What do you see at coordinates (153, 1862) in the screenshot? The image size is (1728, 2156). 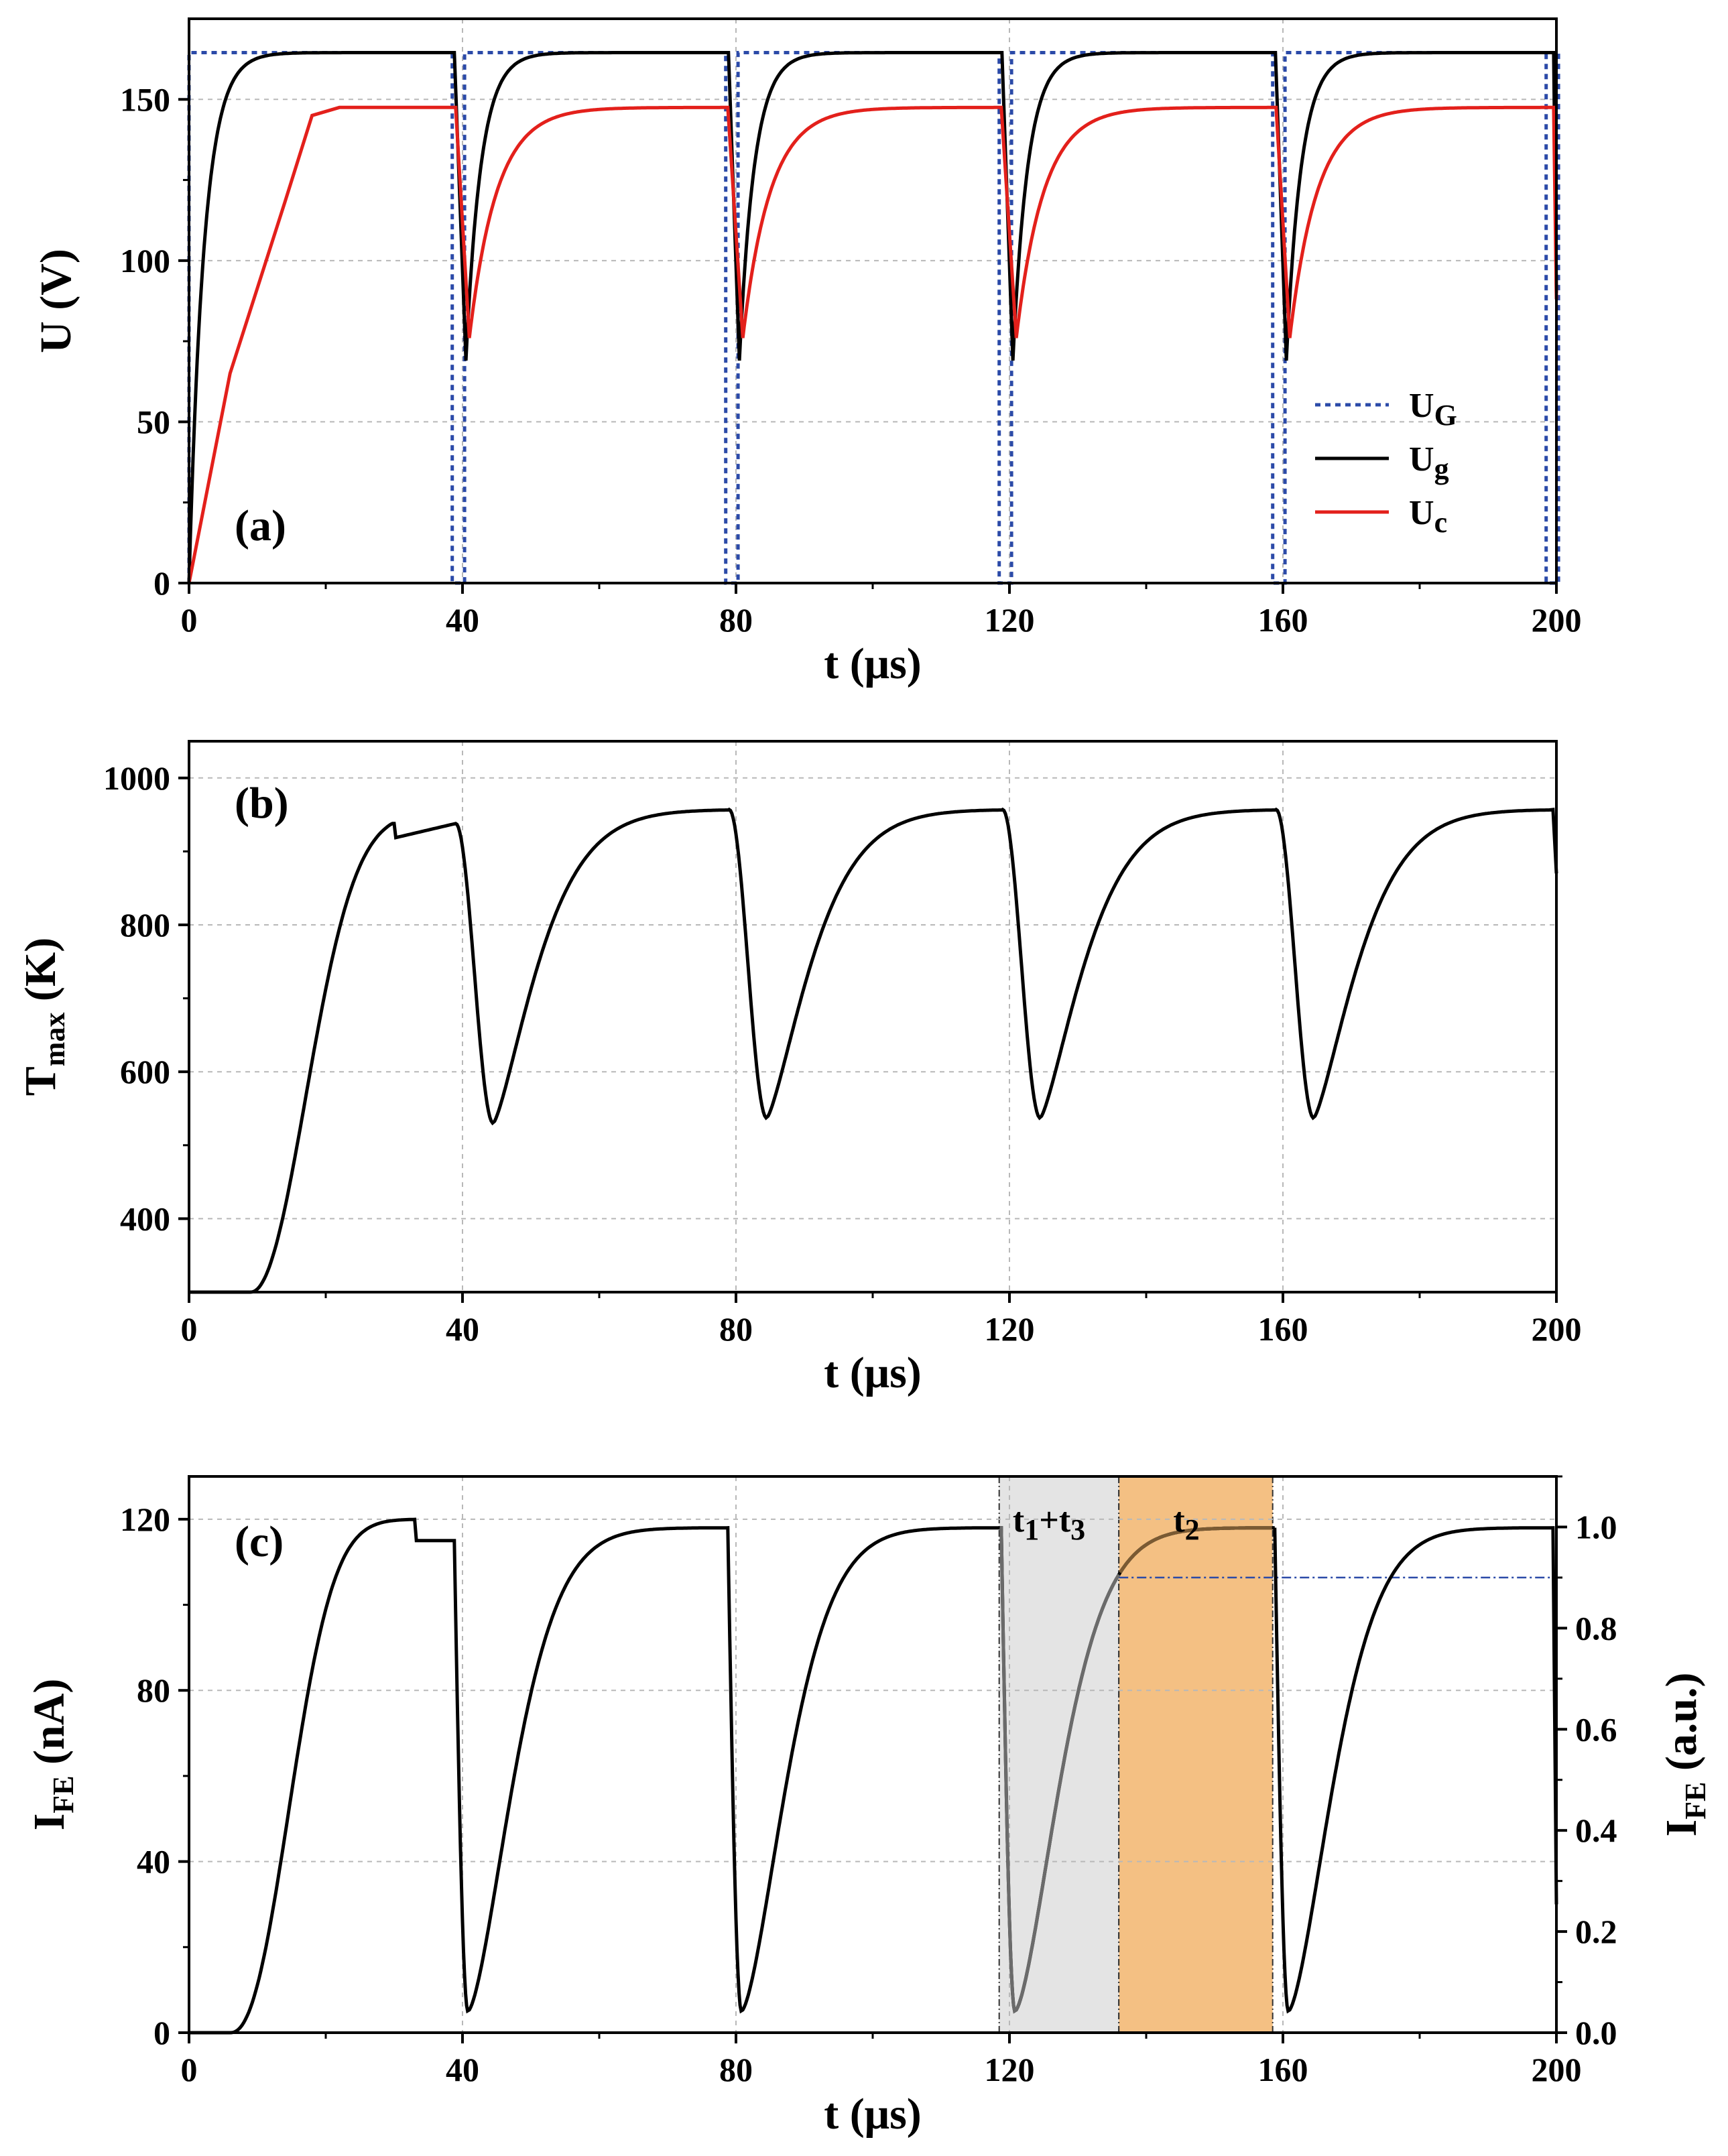 I see `y-tick-label: 40` at bounding box center [153, 1862].